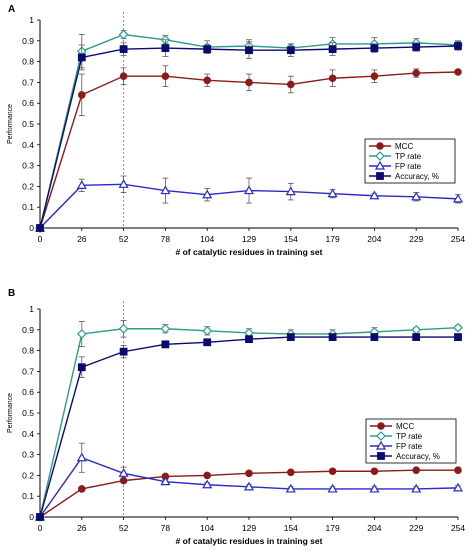 The image size is (474, 553). I want to click on x-tick-label: 204, so click(374, 528).